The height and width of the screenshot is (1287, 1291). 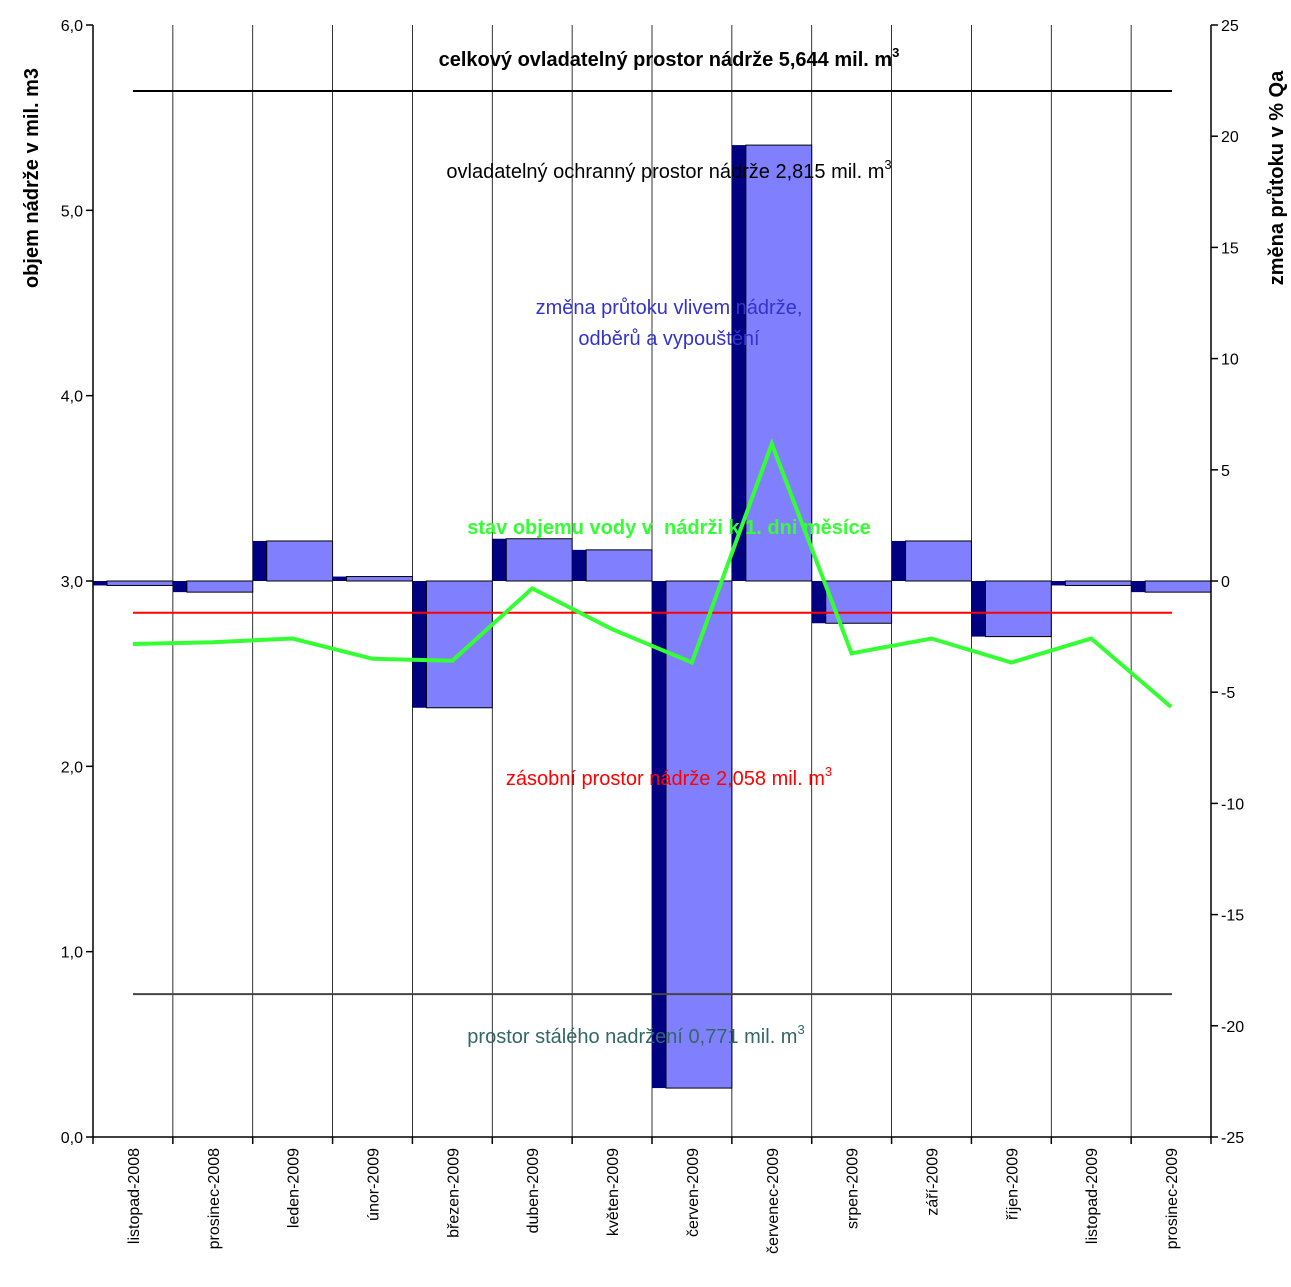 What do you see at coordinates (1232, 1138) in the screenshot?
I see `right-tick-label: -25` at bounding box center [1232, 1138].